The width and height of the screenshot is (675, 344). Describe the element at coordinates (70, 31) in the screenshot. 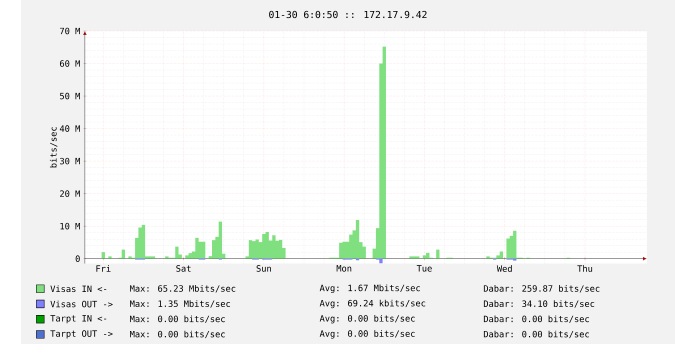

I see `y-tick-label: 70 M` at that location.